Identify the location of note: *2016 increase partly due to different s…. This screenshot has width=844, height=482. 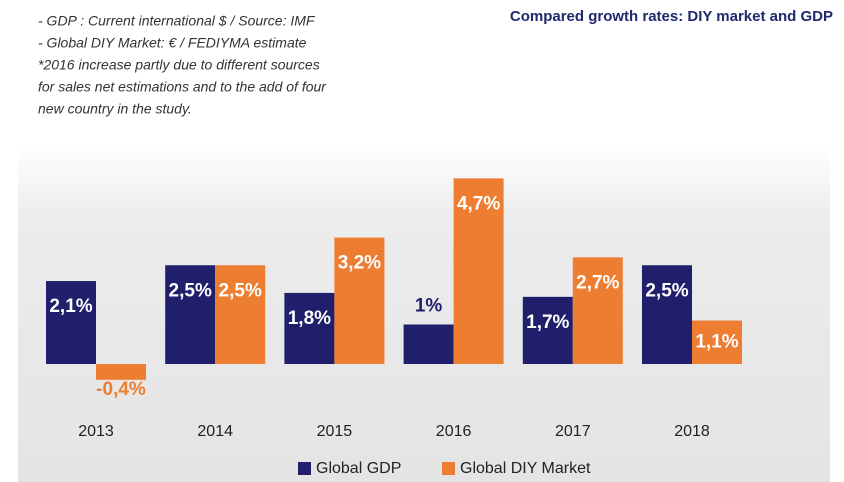
(179, 65).